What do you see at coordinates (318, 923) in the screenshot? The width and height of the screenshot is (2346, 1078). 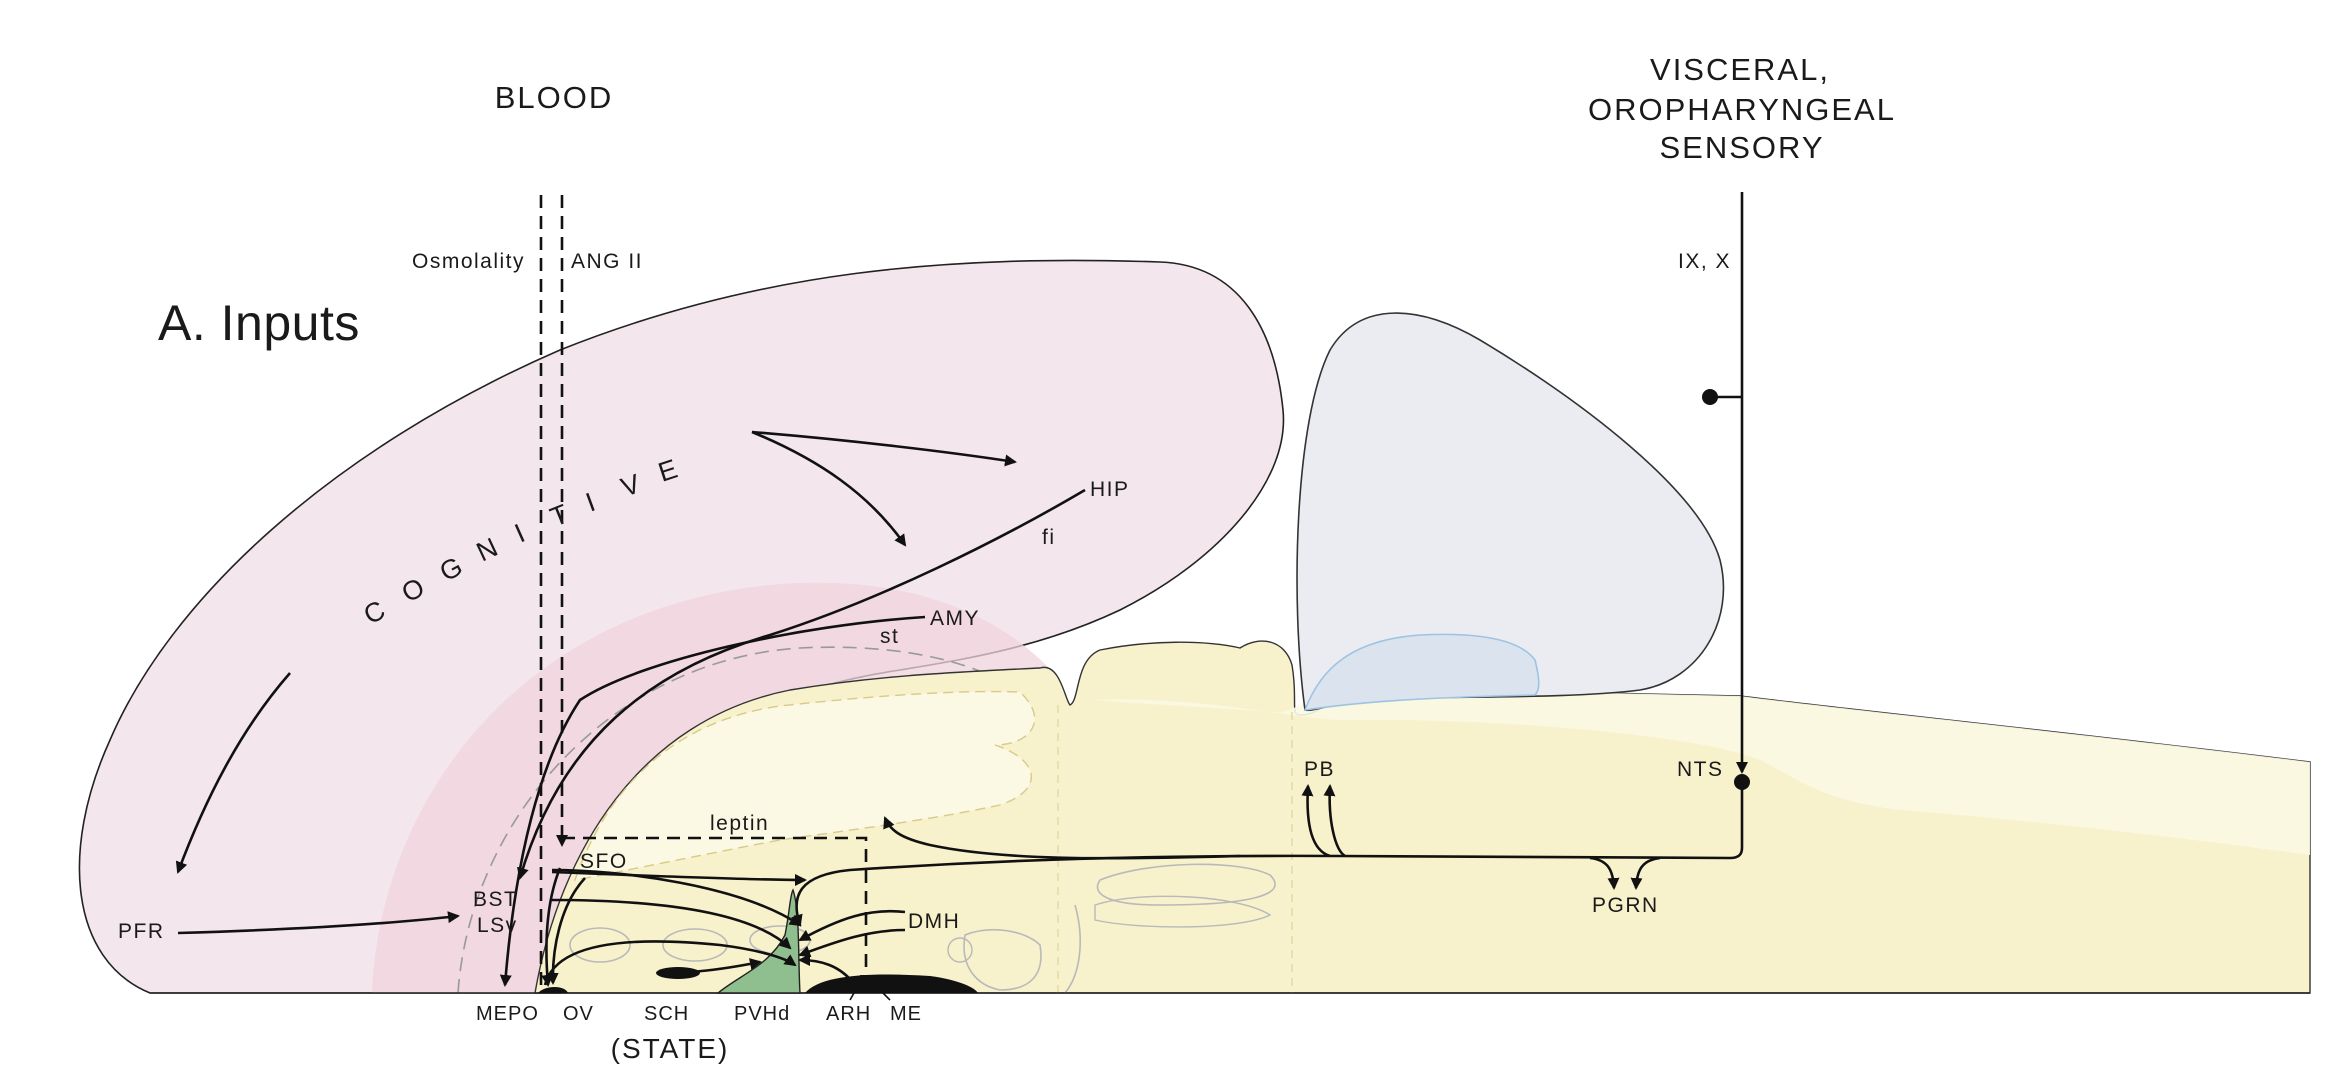 I see `pfr-to-bst-arrow` at bounding box center [318, 923].